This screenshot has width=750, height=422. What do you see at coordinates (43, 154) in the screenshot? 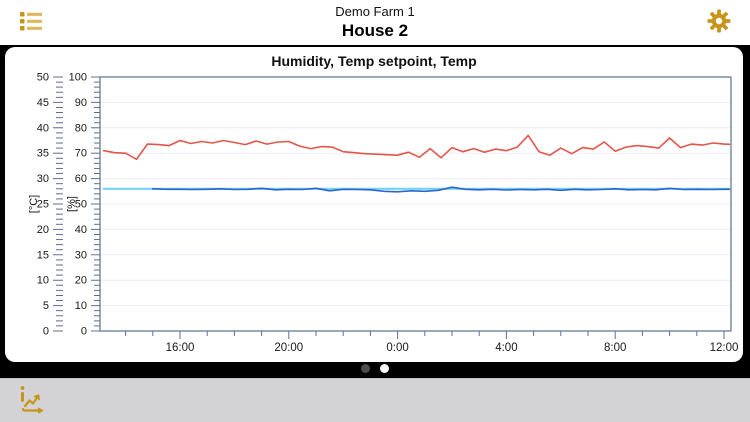
I see `svg-text: 35` at bounding box center [43, 154].